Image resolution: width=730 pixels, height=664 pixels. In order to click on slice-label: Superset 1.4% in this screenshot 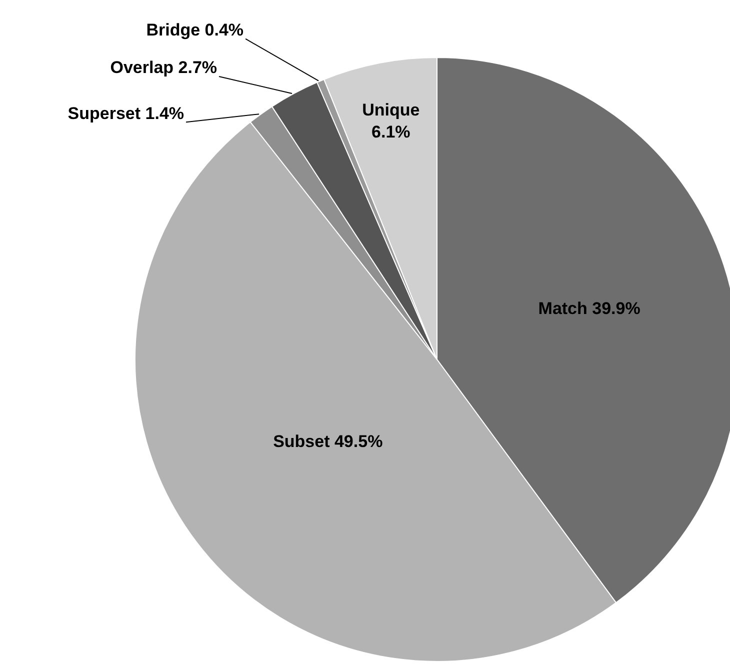, I will do `click(126, 113)`.